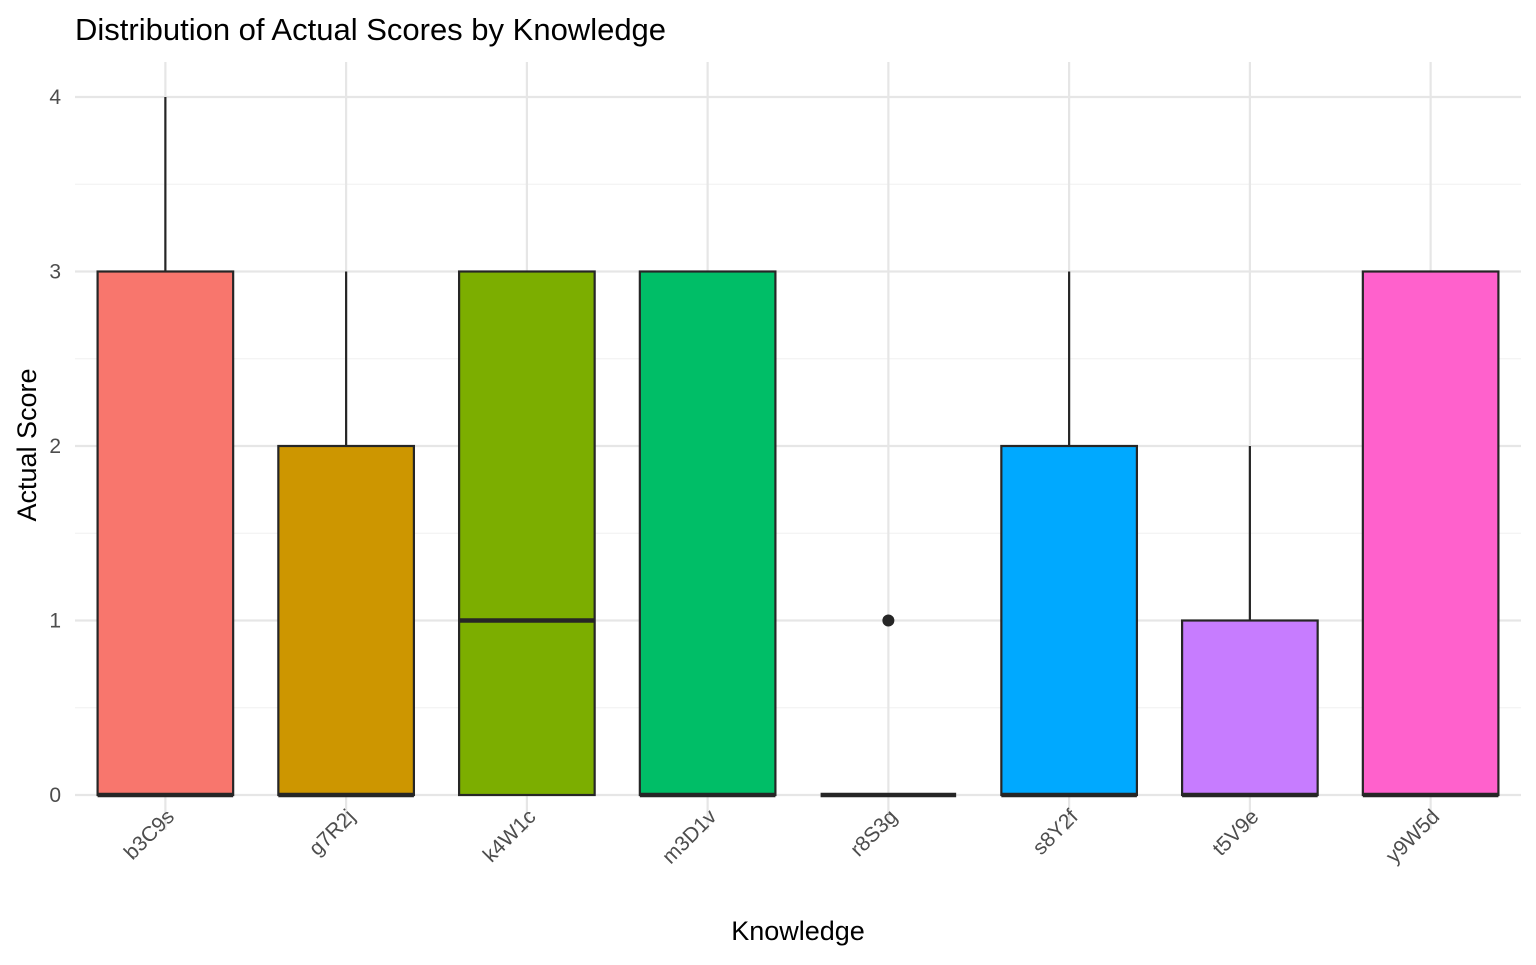  What do you see at coordinates (1235, 832) in the screenshot?
I see `x-tick-label: t5V9e` at bounding box center [1235, 832].